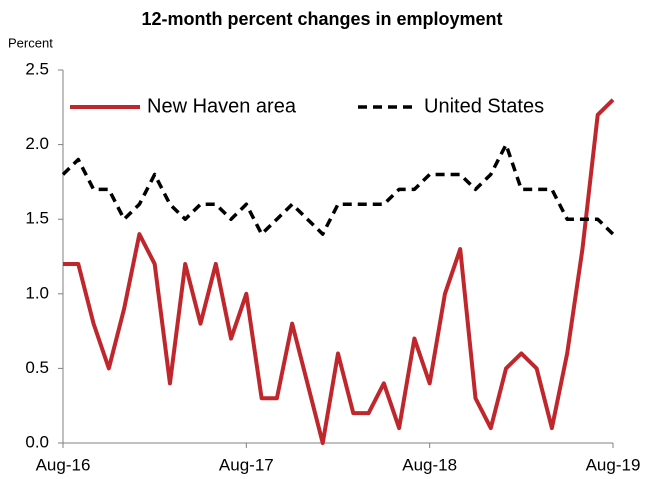 This screenshot has height=479, width=649. Describe the element at coordinates (37, 218) in the screenshot. I see `y-tick-label: 1.5` at that location.